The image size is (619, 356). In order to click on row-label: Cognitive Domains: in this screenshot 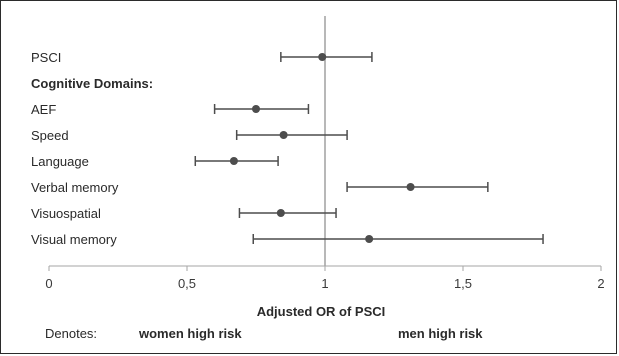, I will do `click(92, 83)`.